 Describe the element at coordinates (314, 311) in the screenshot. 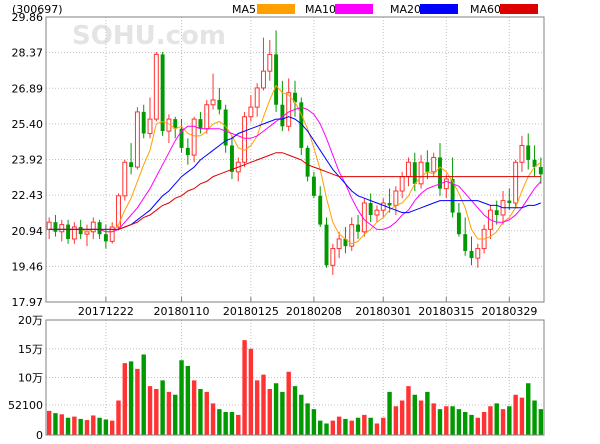

I see `x-tick-label: 20180208` at that location.